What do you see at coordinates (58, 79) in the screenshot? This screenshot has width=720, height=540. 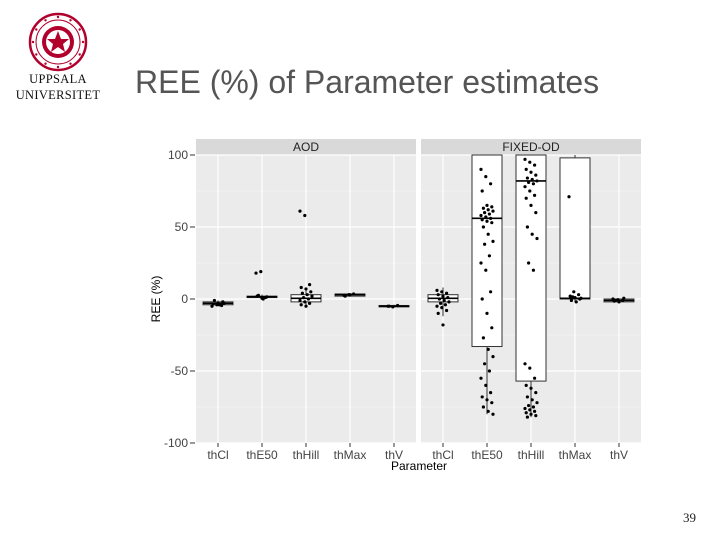 I see `university-name-line-1: UPPSALA` at bounding box center [58, 79].